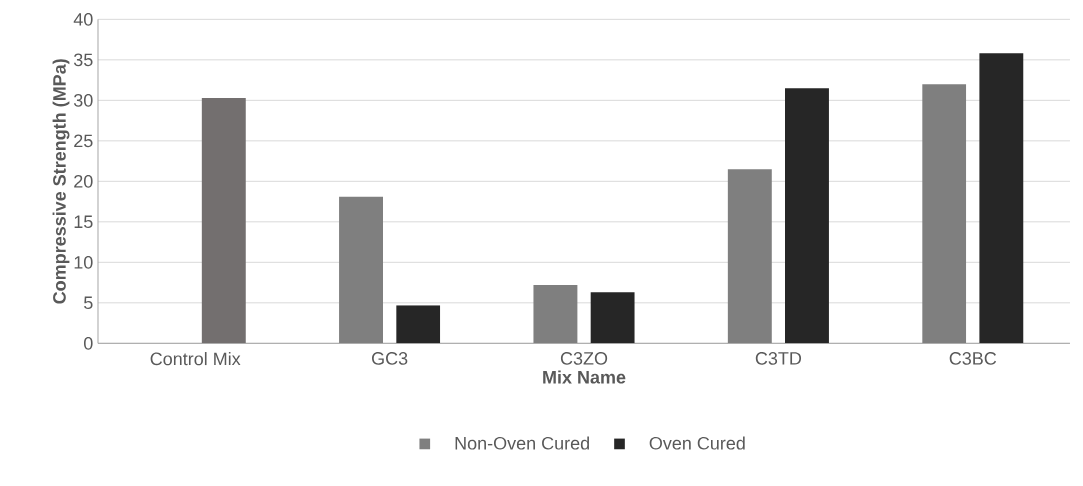  I want to click on y-tick-label: 40, so click(83, 19).